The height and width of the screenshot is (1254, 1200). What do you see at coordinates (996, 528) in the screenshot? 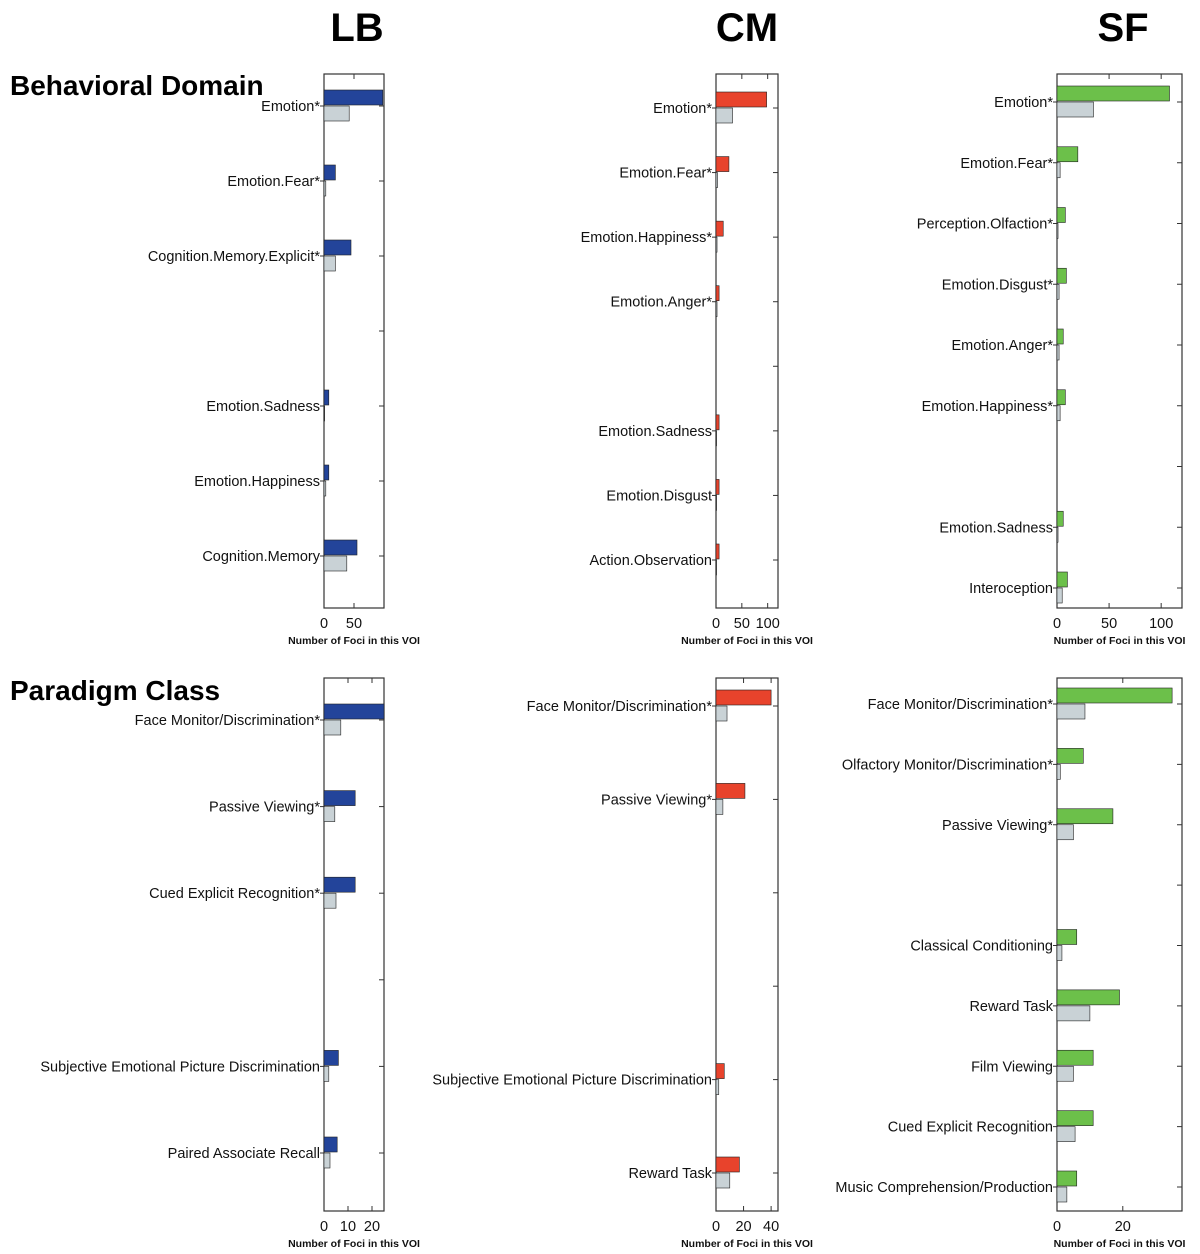
I see `category-label-emotion-sadness: Emotion.Sadness` at bounding box center [996, 528].